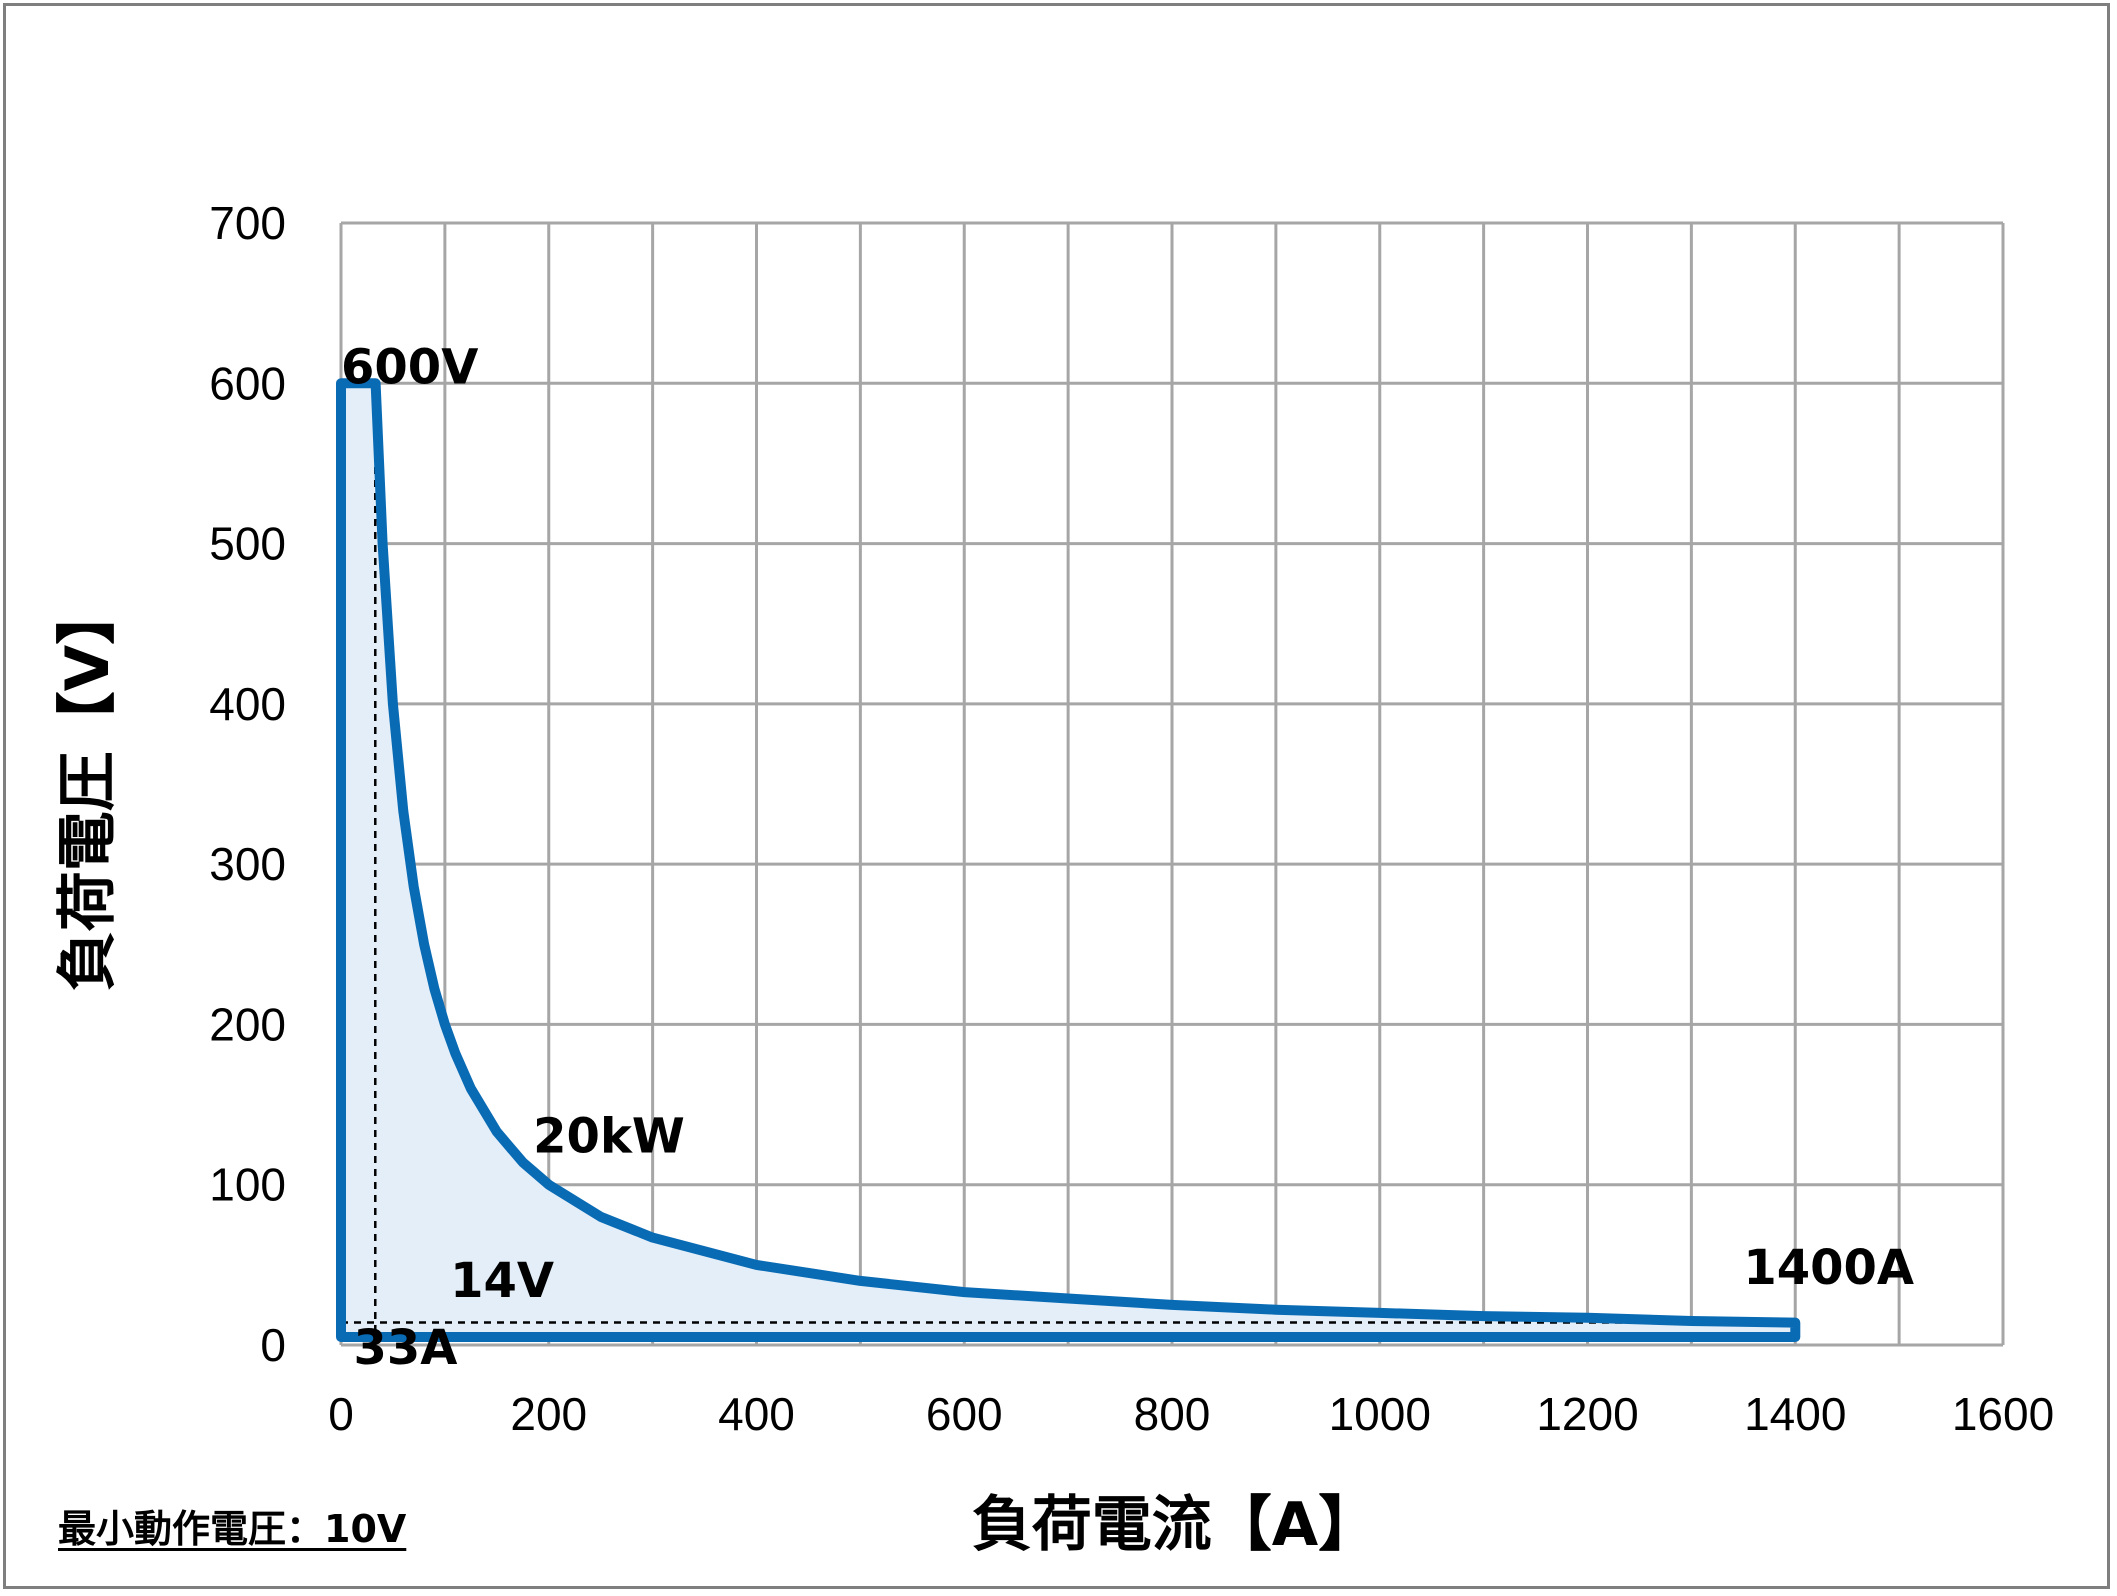 This screenshot has height=1596, width=2117. What do you see at coordinates (1380, 1414) in the screenshot?
I see `x-tick-label: 1000` at bounding box center [1380, 1414].